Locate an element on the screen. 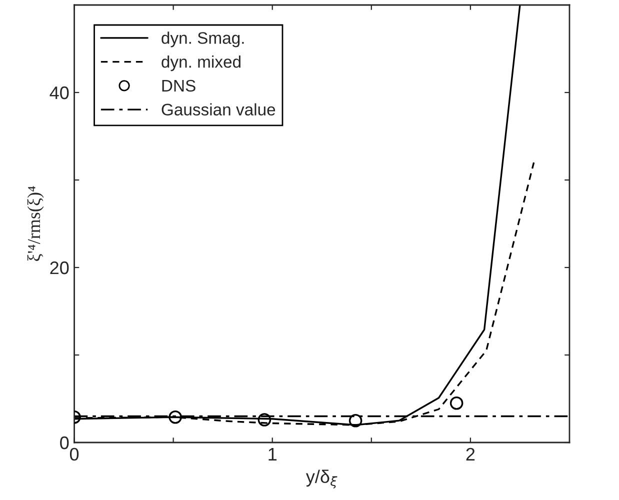 The width and height of the screenshot is (619, 500). x-tick-label: 2 is located at coordinates (470, 454).